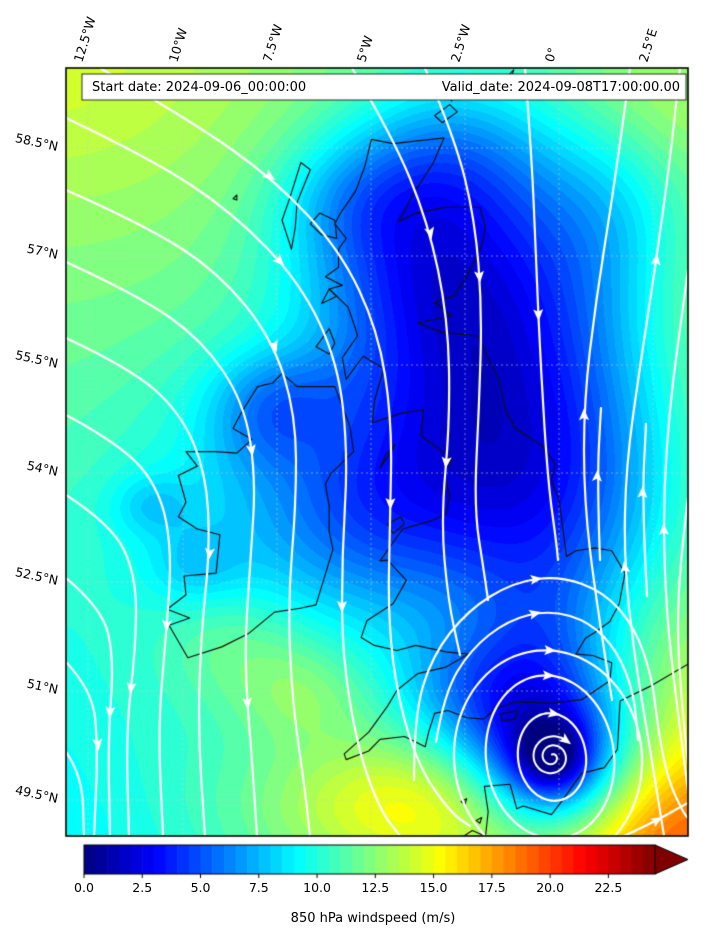  I want to click on colorbar-tick-label: 10.0, so click(317, 887).